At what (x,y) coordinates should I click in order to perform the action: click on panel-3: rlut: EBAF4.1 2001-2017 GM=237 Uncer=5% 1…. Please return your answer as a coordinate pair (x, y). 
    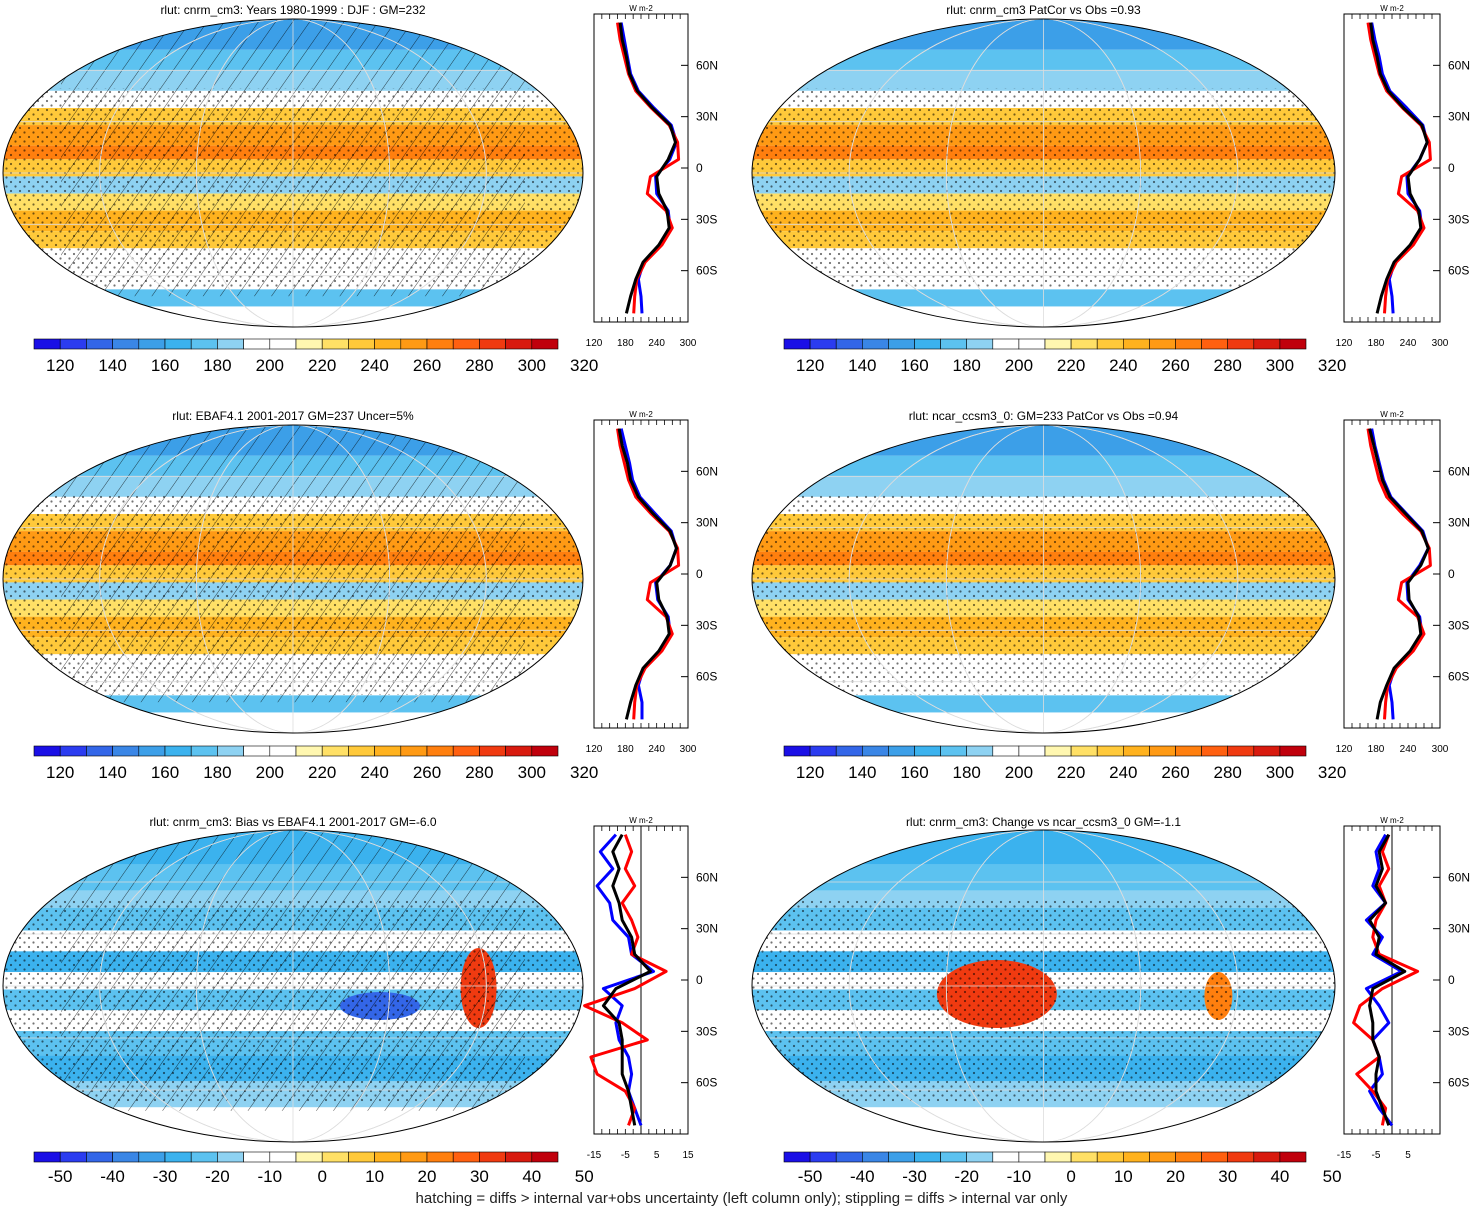
    Looking at the image, I should click on (360, 595).